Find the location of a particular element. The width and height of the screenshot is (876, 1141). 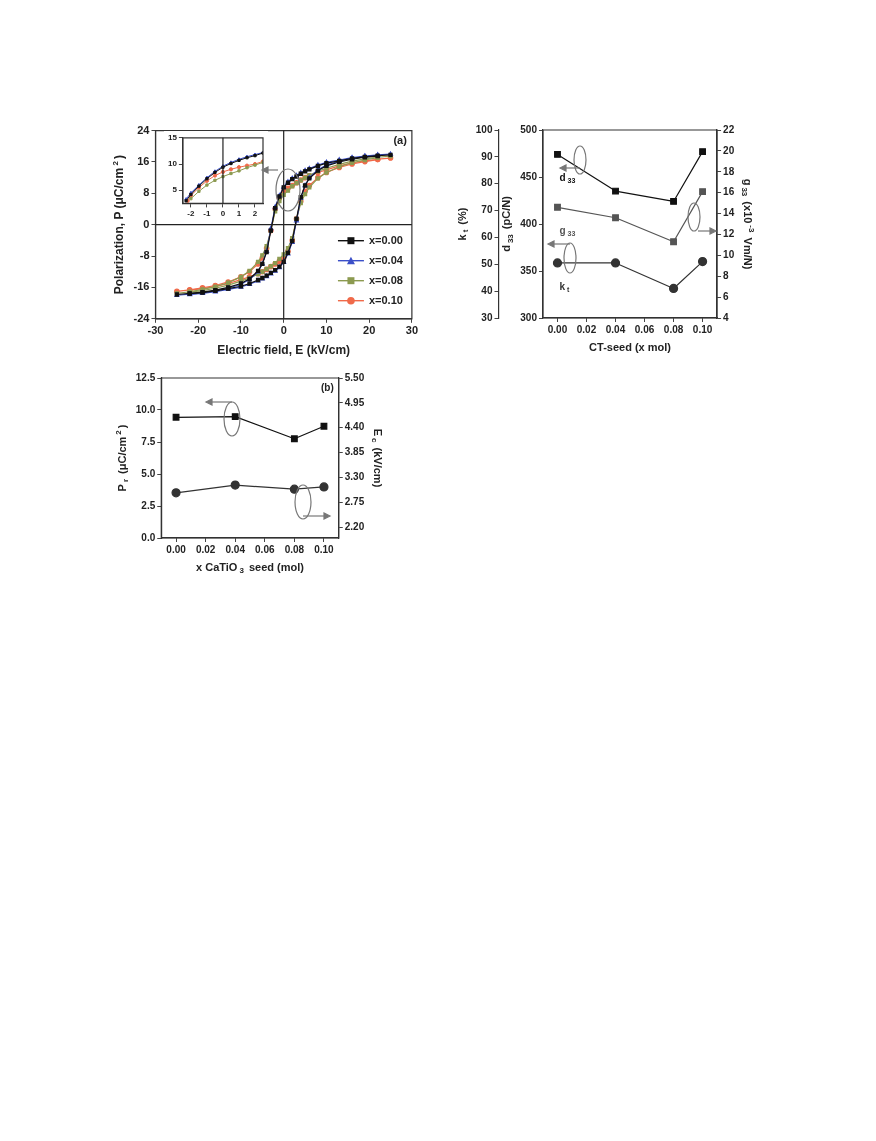

y2-tick-label: 8 is located at coordinates (726, 275).